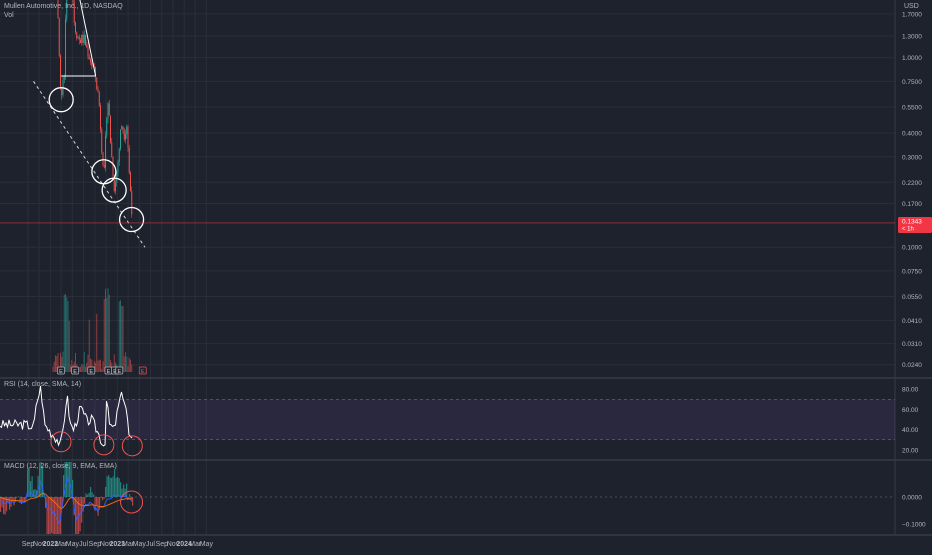 This screenshot has width=932, height=555. I want to click on trendline-resistance, so click(81, 38).